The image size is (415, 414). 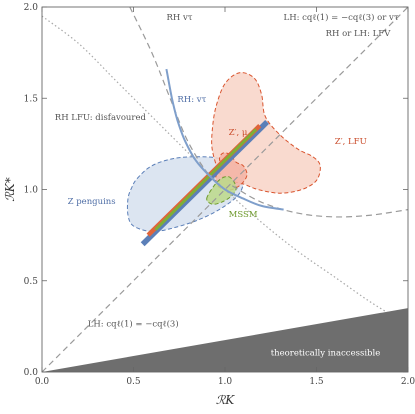 What do you see at coordinates (31, 191) in the screenshot?
I see `y-tick-label: 1.0` at bounding box center [31, 191].